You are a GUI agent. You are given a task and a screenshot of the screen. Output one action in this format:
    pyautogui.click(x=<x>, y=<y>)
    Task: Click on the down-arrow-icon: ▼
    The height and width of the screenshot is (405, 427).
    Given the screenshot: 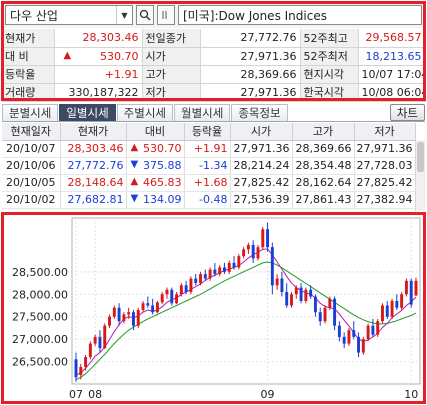 What is the action you would take?
    pyautogui.click(x=134, y=198)
    